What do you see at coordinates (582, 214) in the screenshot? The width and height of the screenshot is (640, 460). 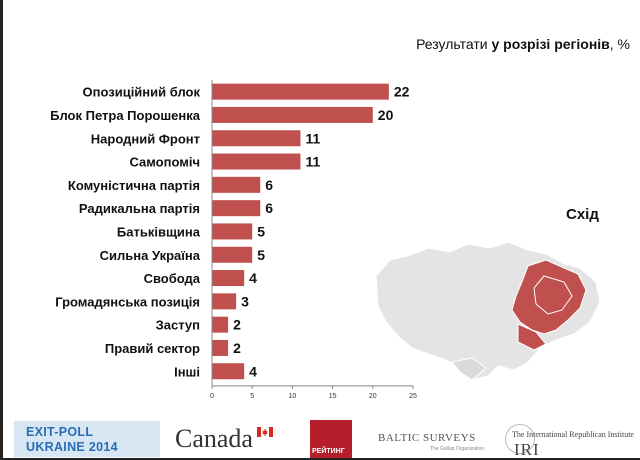 I see `region-label: Схід` at bounding box center [582, 214].